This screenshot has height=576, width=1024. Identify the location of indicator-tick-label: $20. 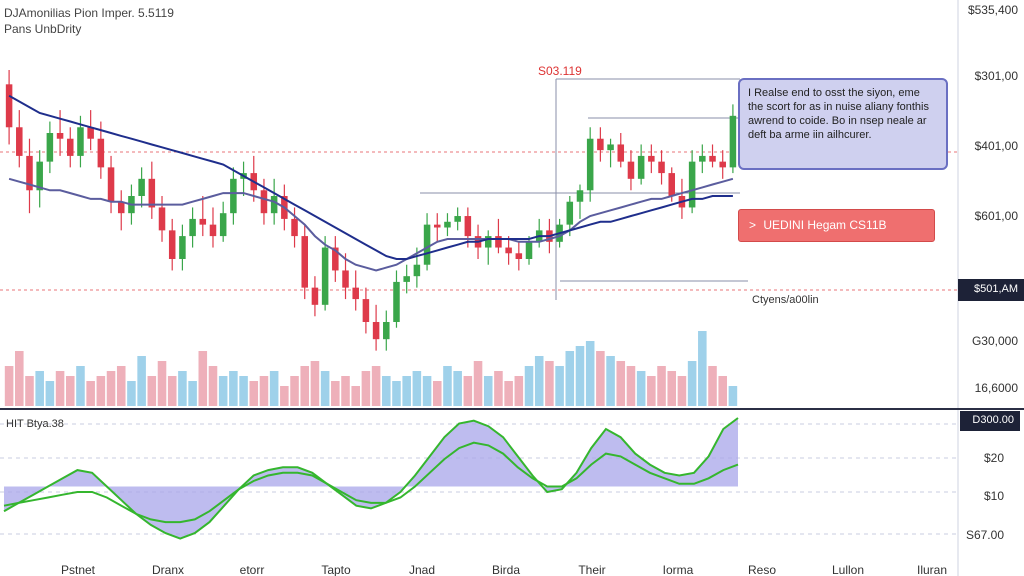
(994, 458).